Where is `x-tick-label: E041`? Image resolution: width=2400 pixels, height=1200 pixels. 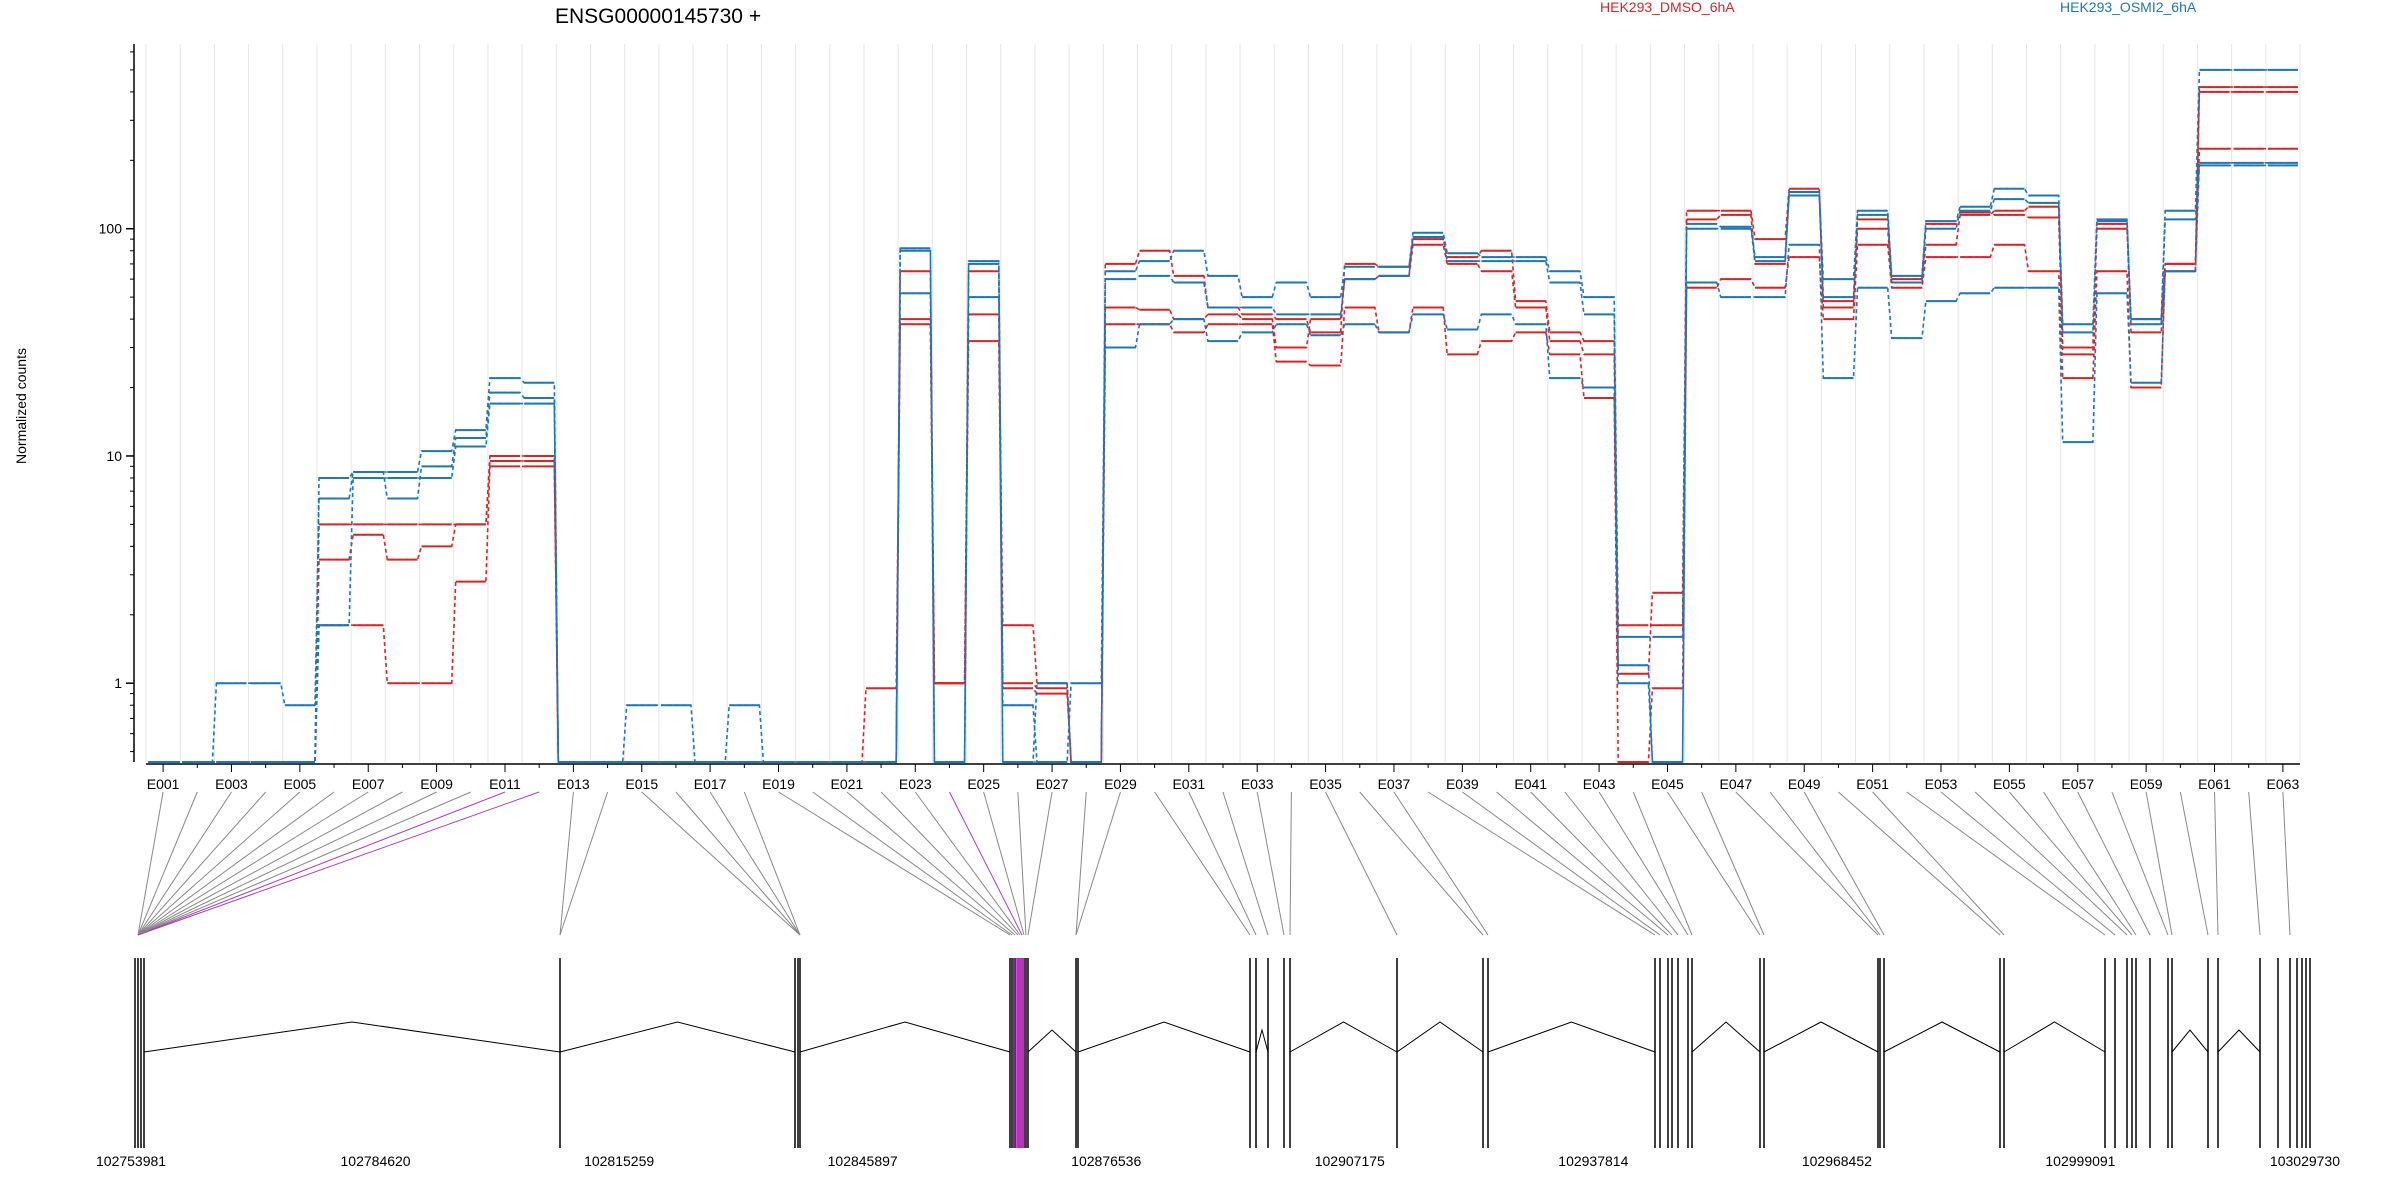
x-tick-label: E041 is located at coordinates (1530, 784).